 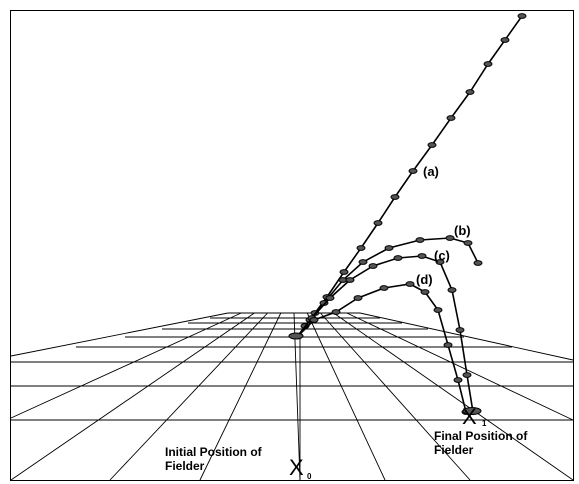 What do you see at coordinates (214, 452) in the screenshot?
I see `initial-position-label-line1: Initial Position of` at bounding box center [214, 452].